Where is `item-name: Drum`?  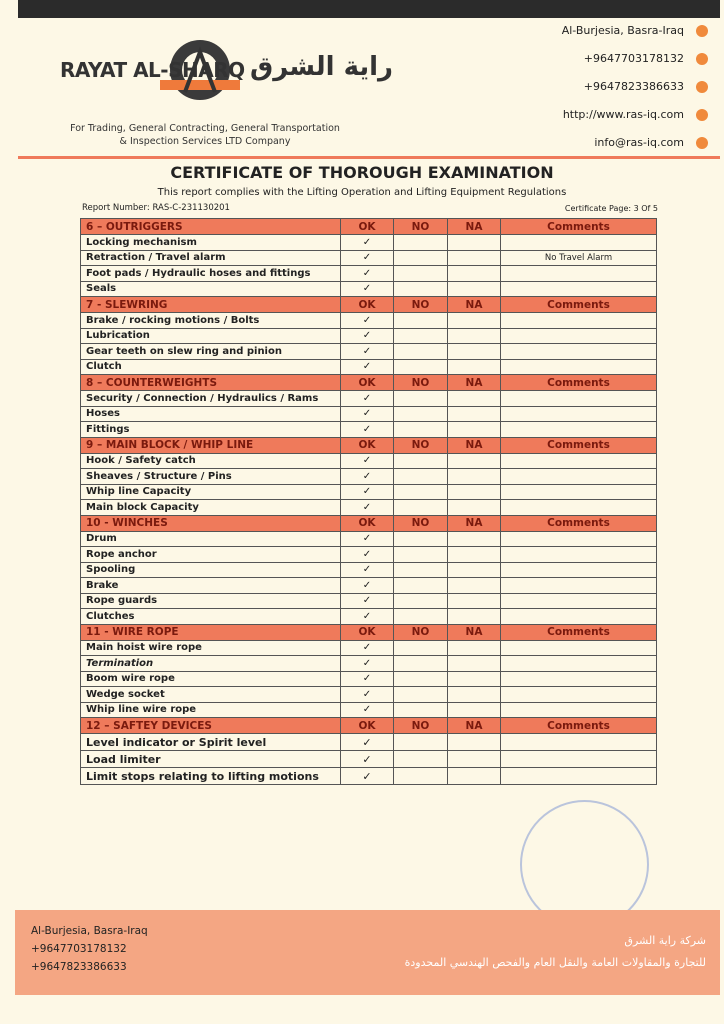
item-name: Drum is located at coordinates (210, 538).